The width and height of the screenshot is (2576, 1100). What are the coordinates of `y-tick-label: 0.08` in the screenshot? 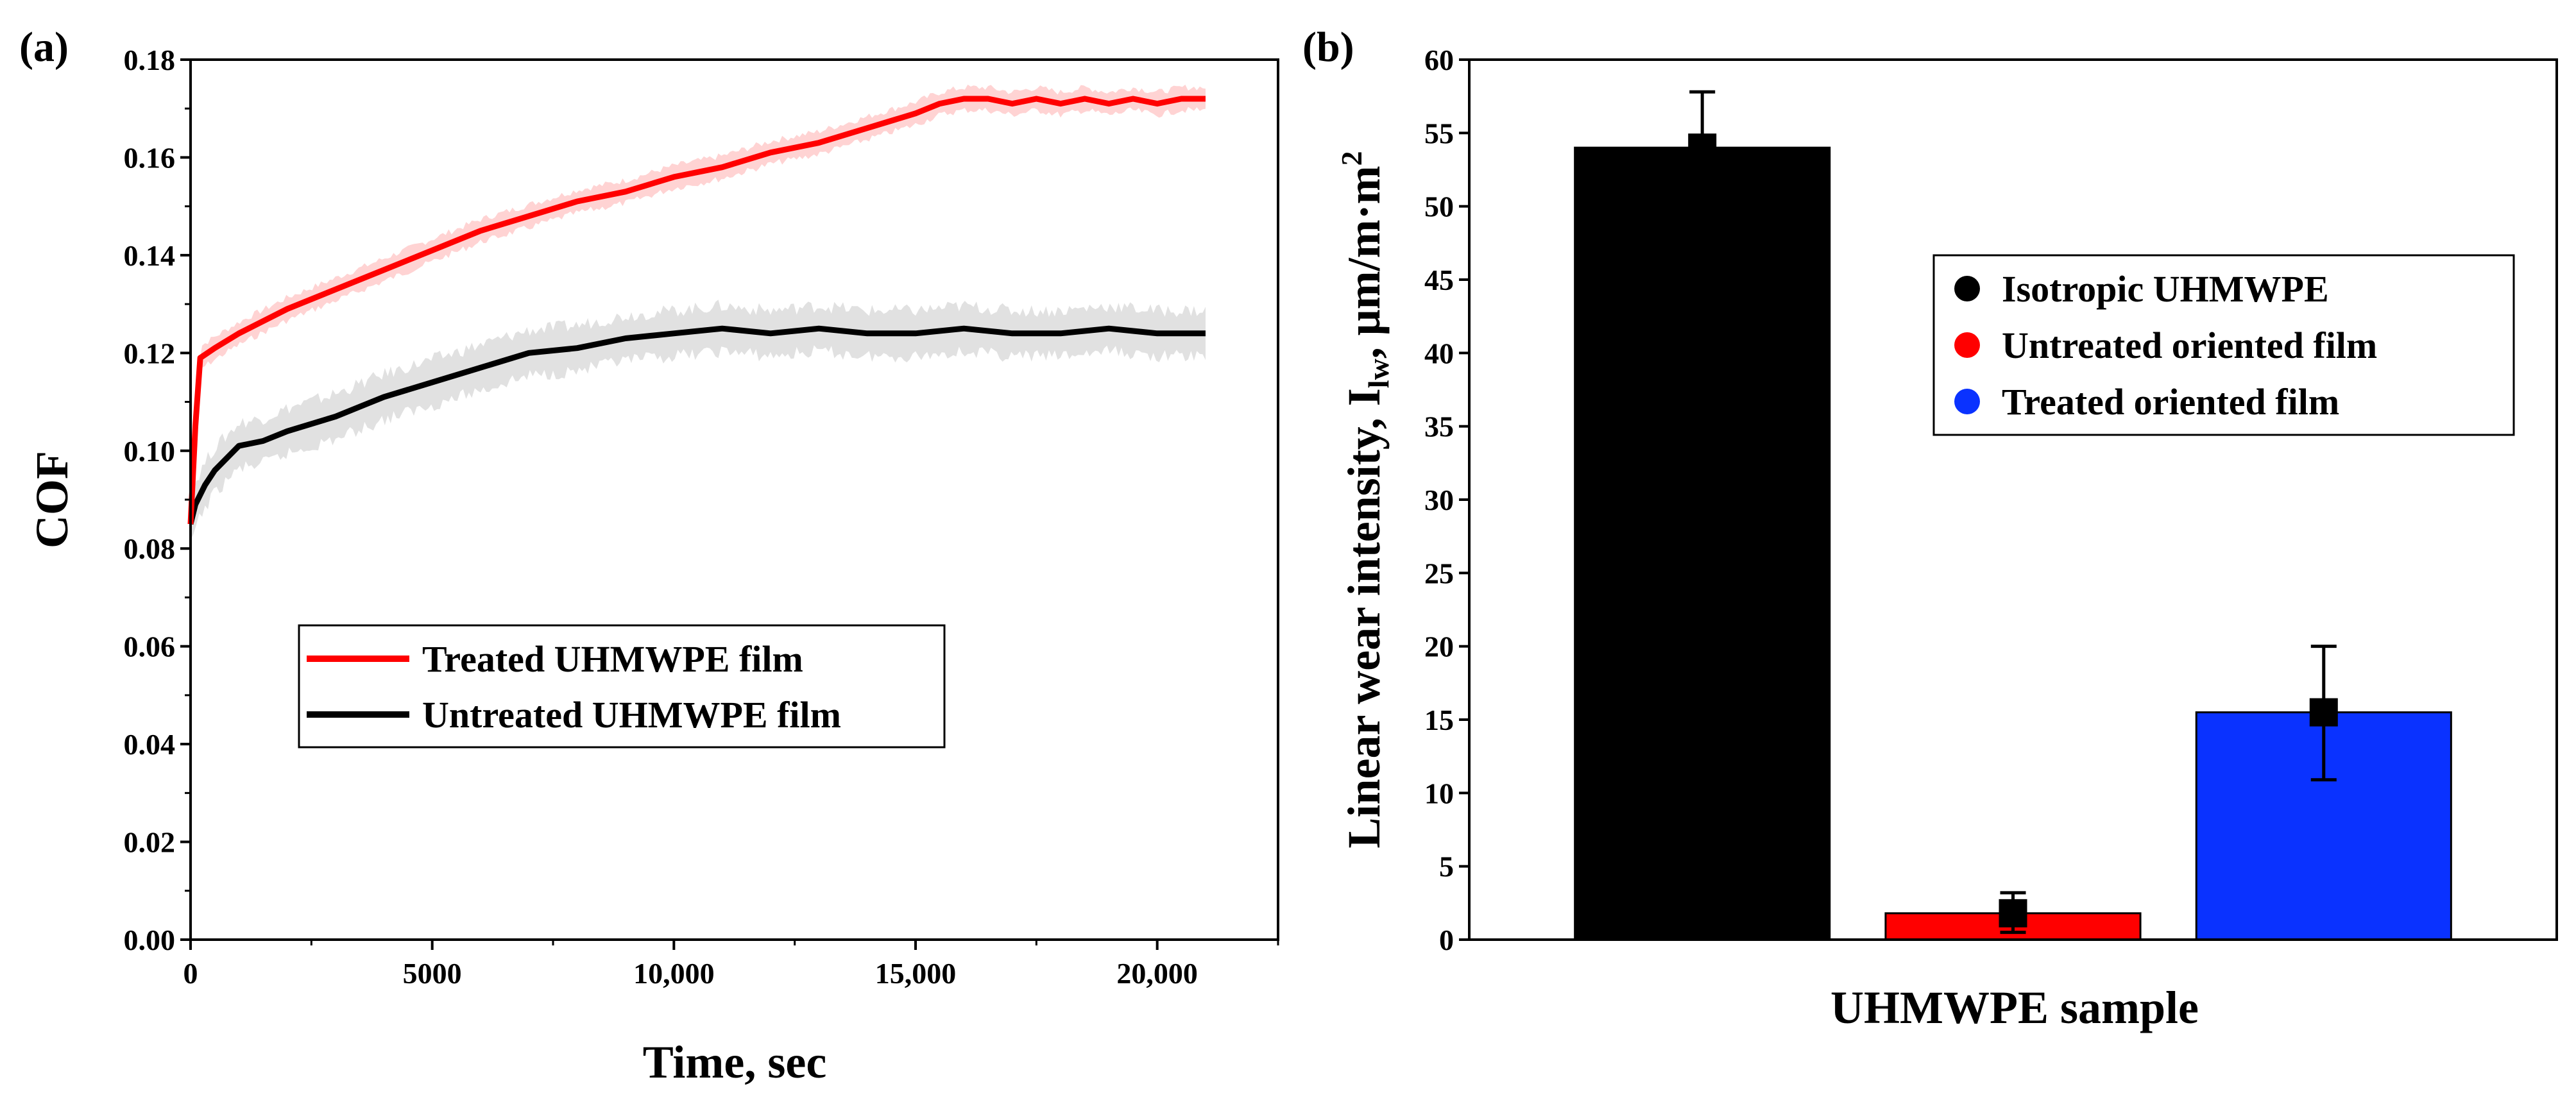 It's located at (150, 548).